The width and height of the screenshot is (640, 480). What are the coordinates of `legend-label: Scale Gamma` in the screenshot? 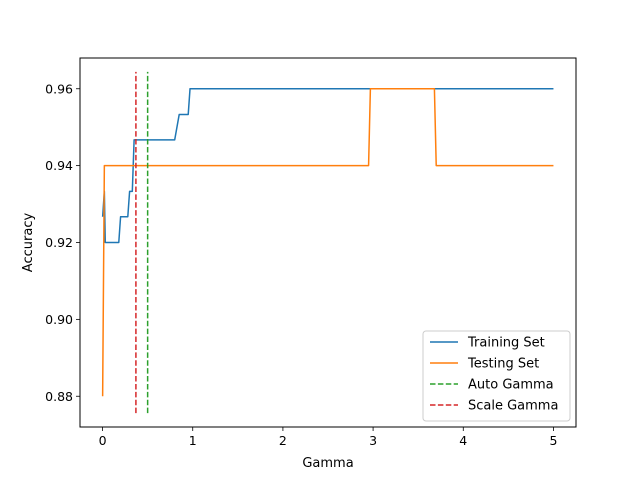 It's located at (513, 406).